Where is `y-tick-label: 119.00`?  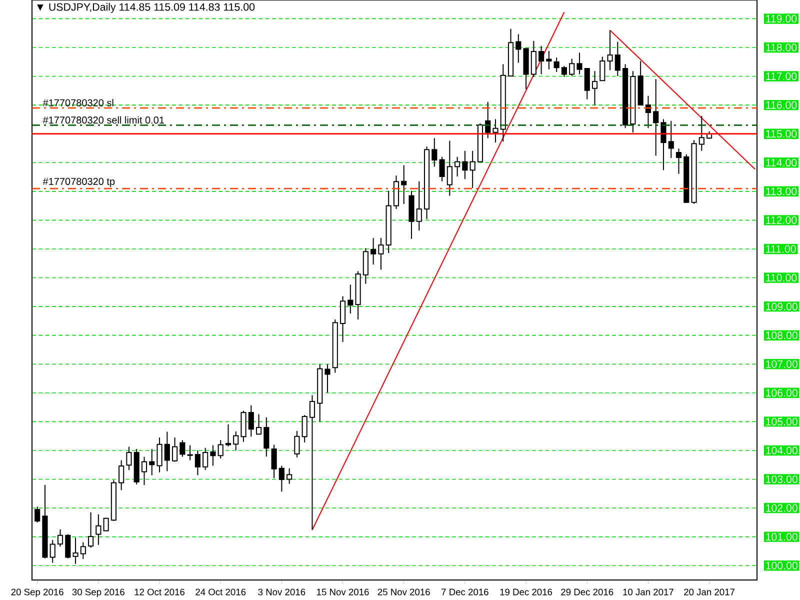 y-tick-label: 119.00 is located at coordinates (781, 18).